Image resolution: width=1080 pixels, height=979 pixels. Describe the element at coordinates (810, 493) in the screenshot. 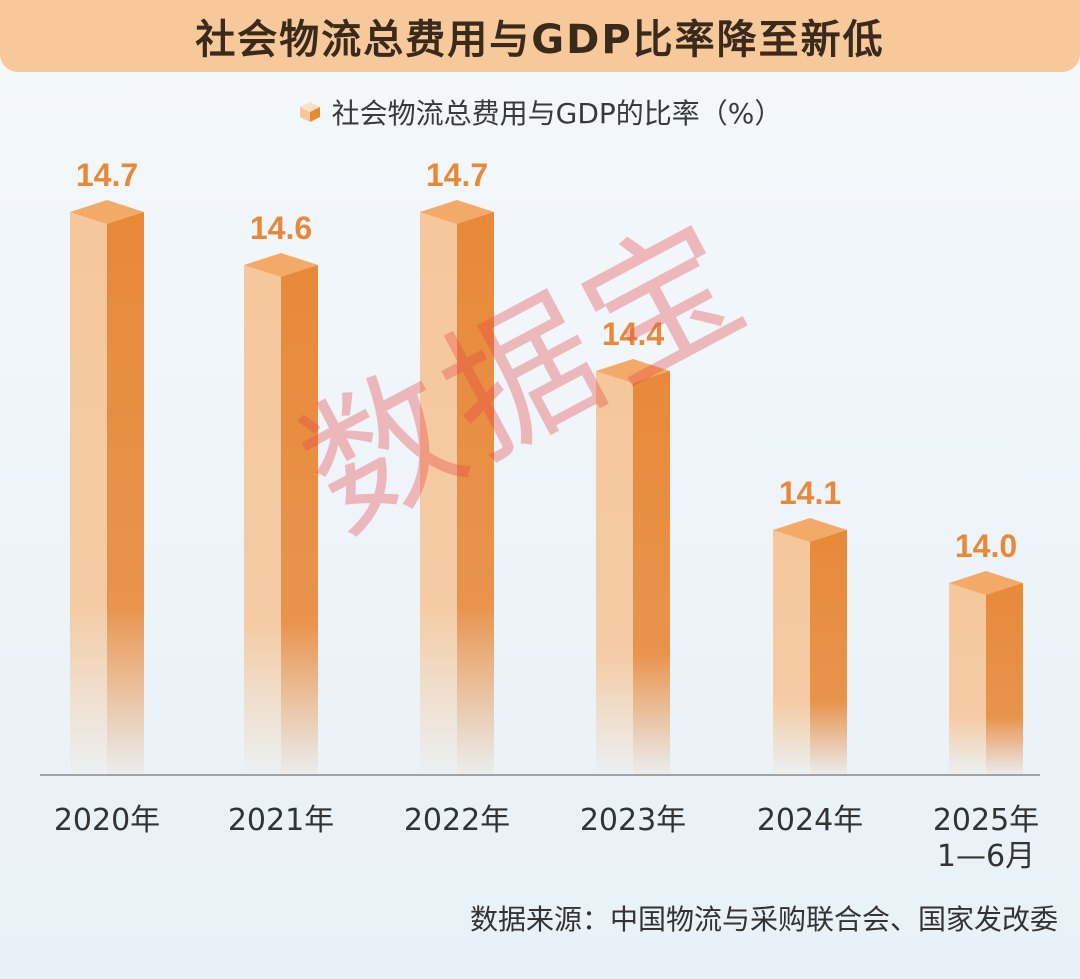

I see `value-label-4: 14.1` at that location.